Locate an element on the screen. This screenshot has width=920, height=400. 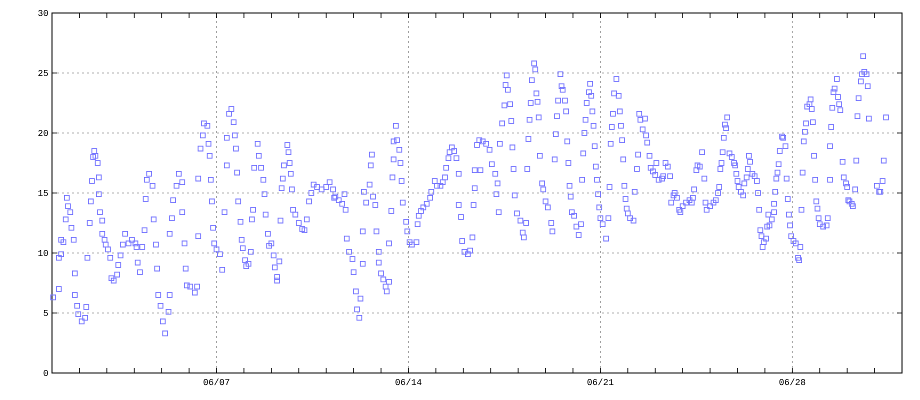
y-tick-label: 30 is located at coordinates (43, 13).